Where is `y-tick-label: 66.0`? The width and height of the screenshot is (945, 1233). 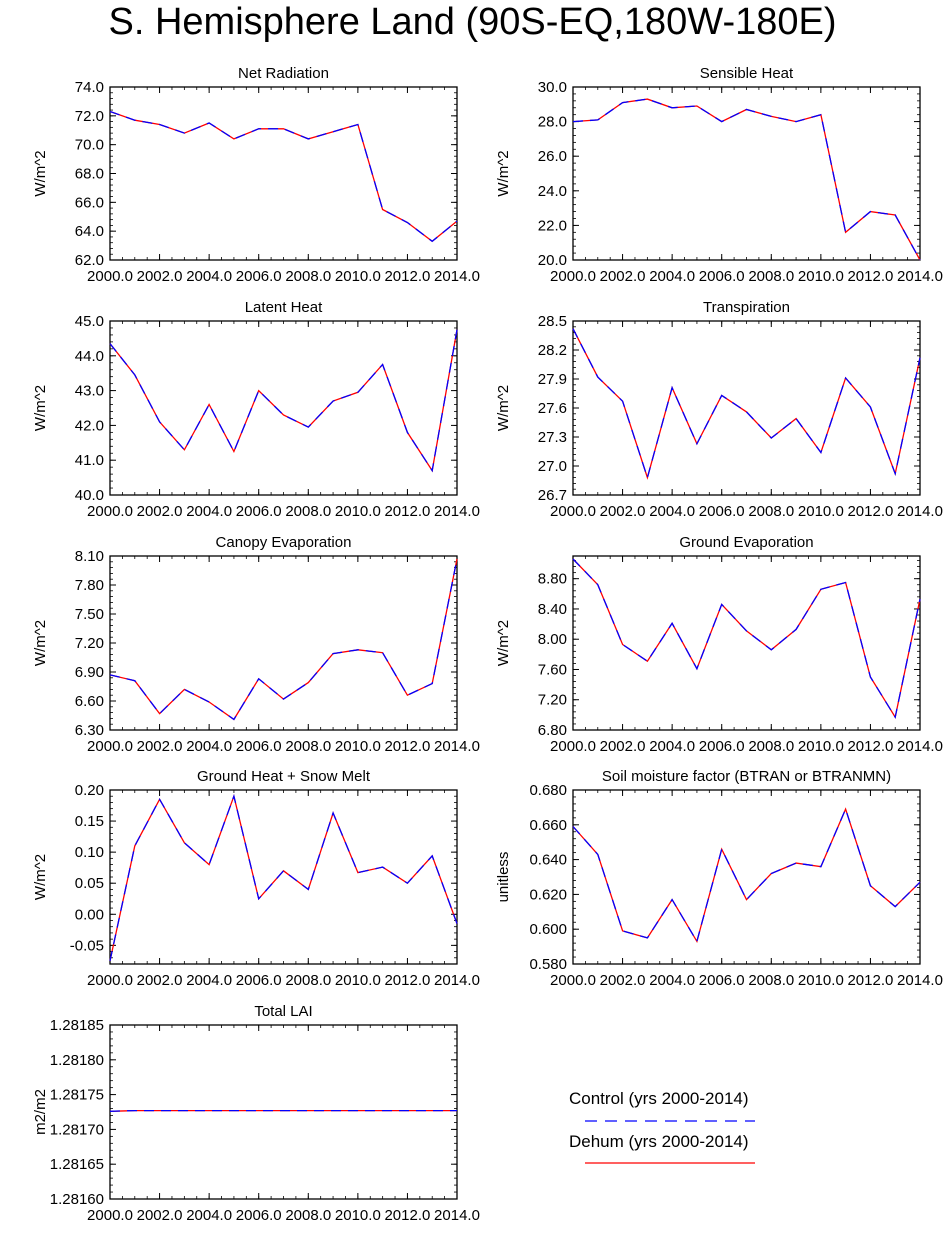 y-tick-label: 66.0 is located at coordinates (89, 202).